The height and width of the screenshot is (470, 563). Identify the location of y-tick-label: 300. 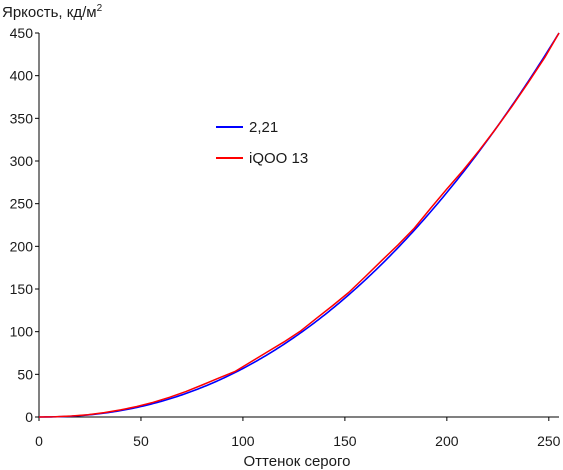
(22, 161).